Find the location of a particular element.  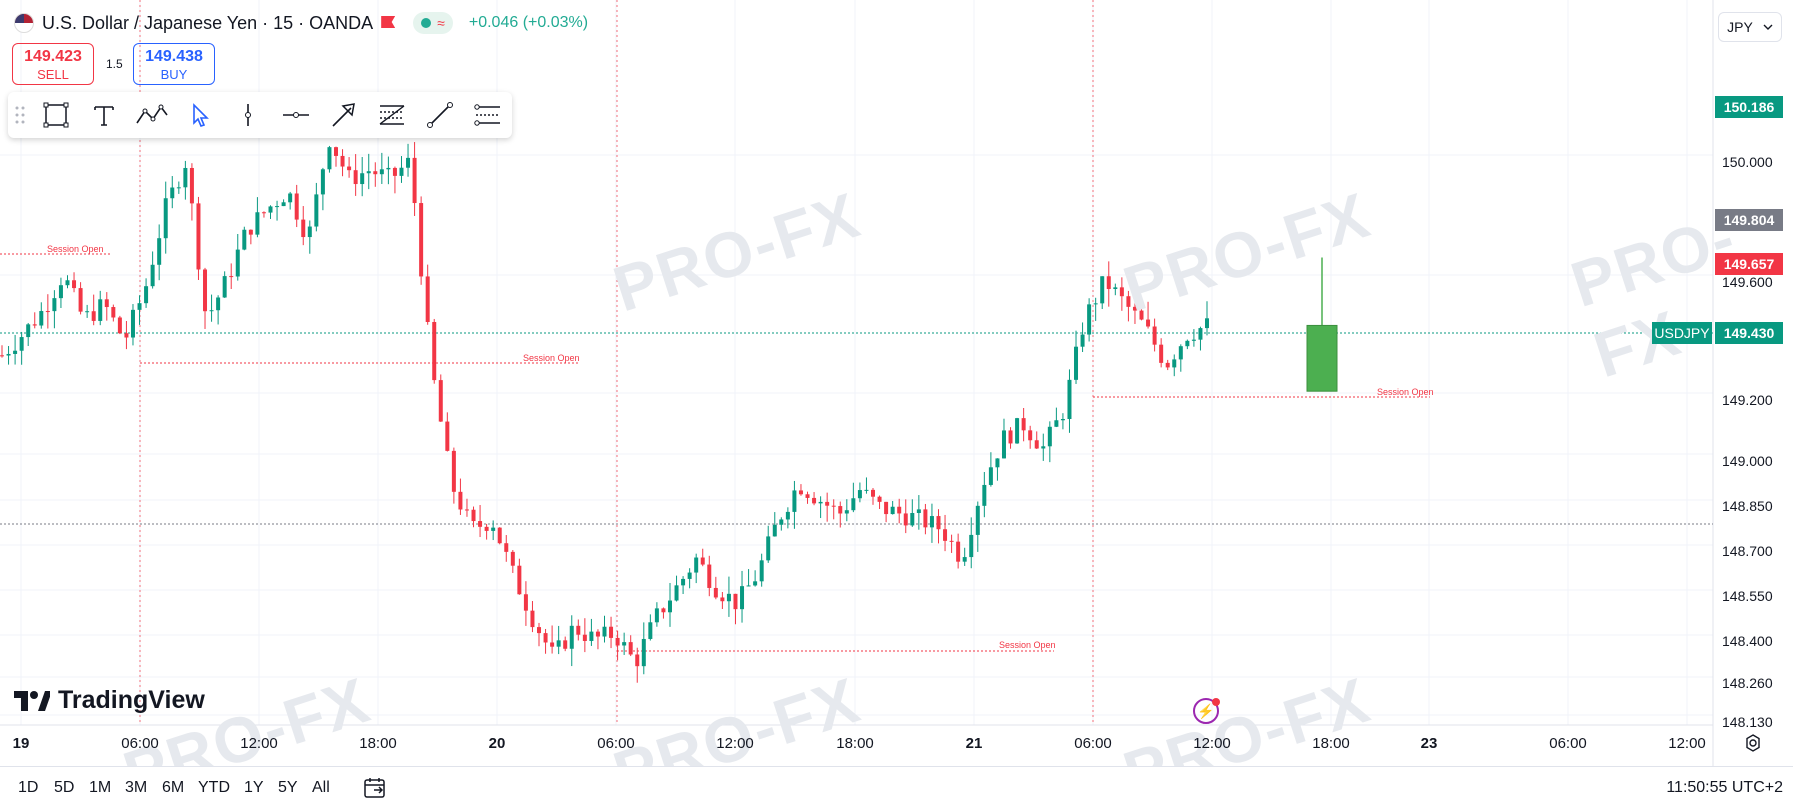

text-icon is located at coordinates (104, 115).